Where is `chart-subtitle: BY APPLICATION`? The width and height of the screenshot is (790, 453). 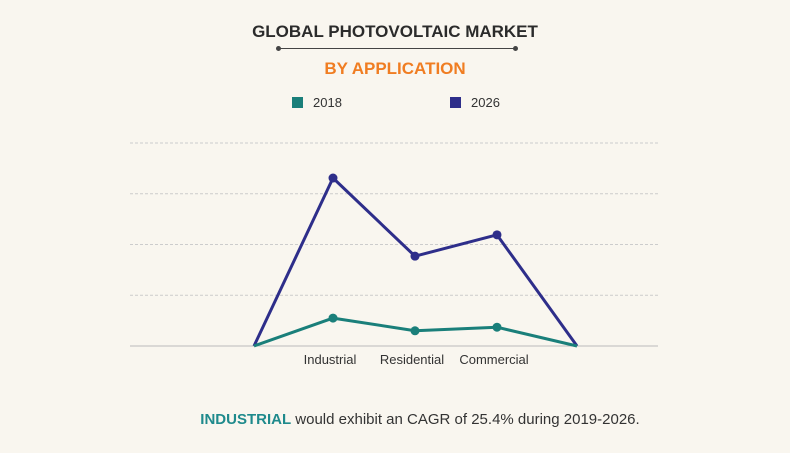
chart-subtitle: BY APPLICATION is located at coordinates (395, 68).